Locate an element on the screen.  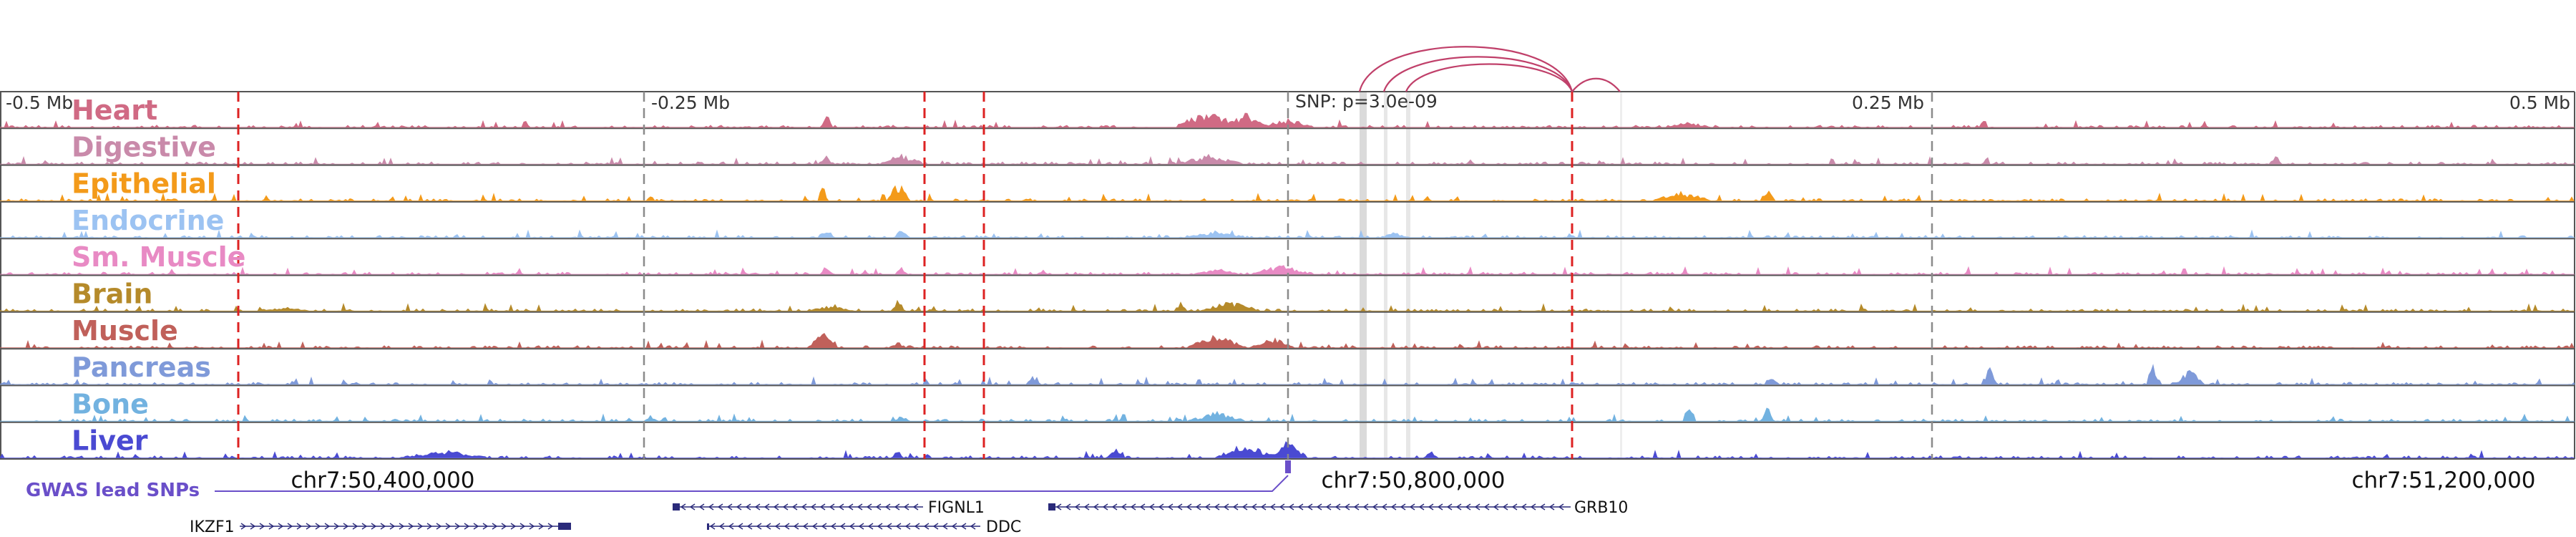
gwas-snp-marker is located at coordinates (1288, 466).